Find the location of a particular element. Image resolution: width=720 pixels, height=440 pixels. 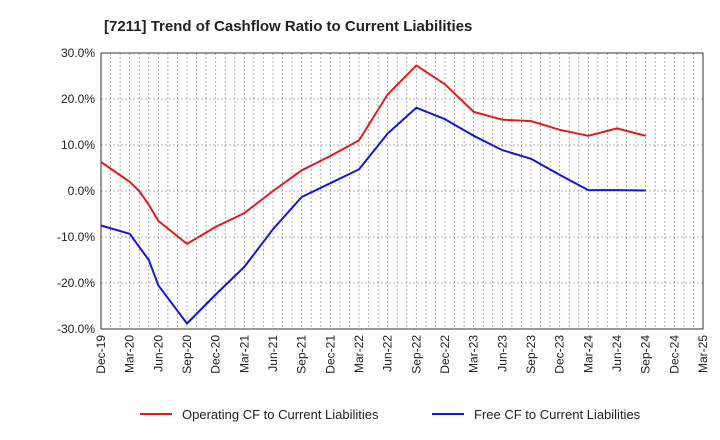

x-tick-label: Dec-20 is located at coordinates (216, 354).